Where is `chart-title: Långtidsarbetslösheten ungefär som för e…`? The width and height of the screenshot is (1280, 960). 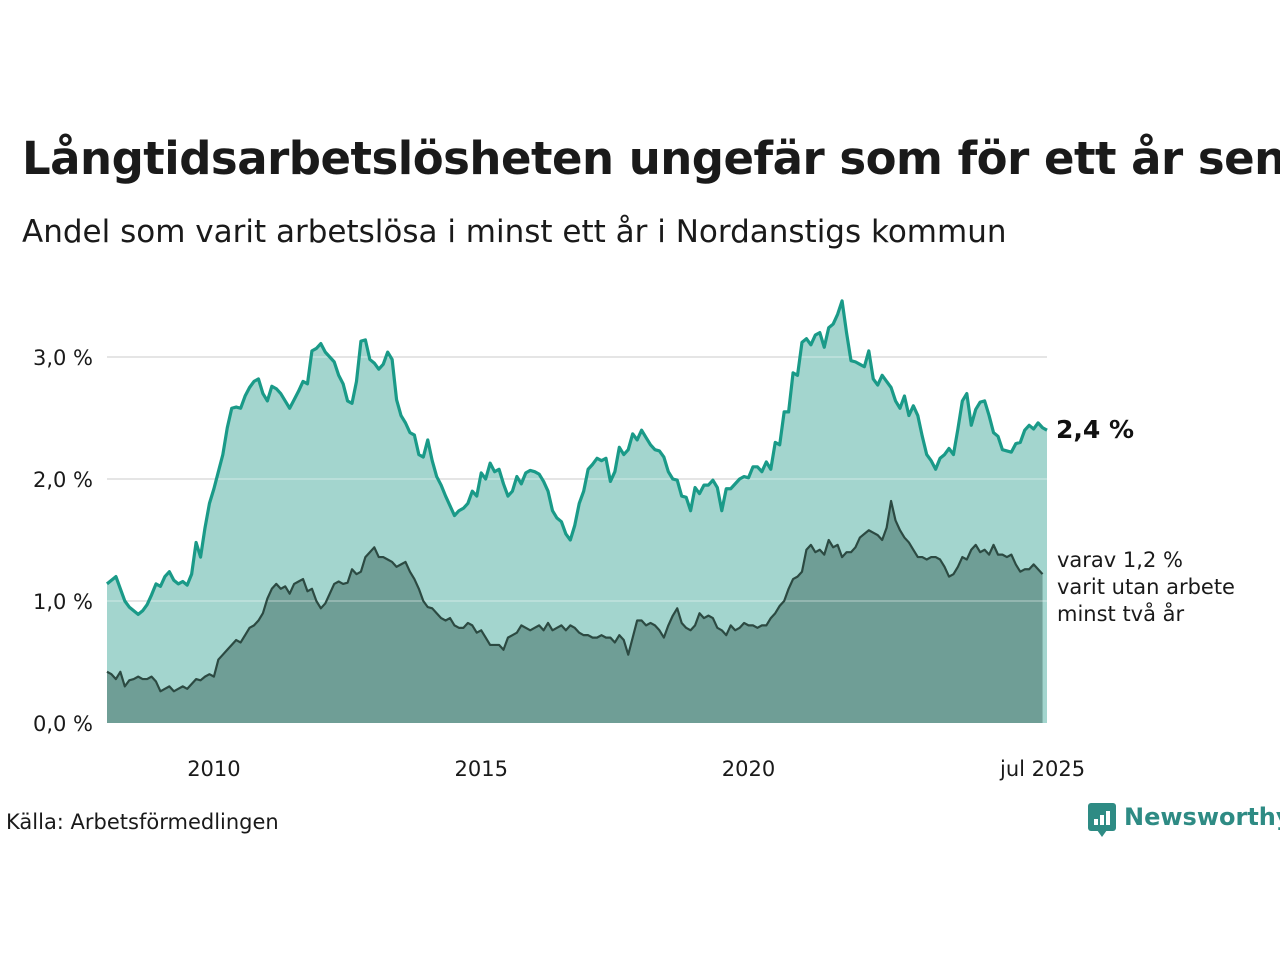
chart-title: Långtidsarbetslösheten ungefär som för e… is located at coordinates (651, 158).